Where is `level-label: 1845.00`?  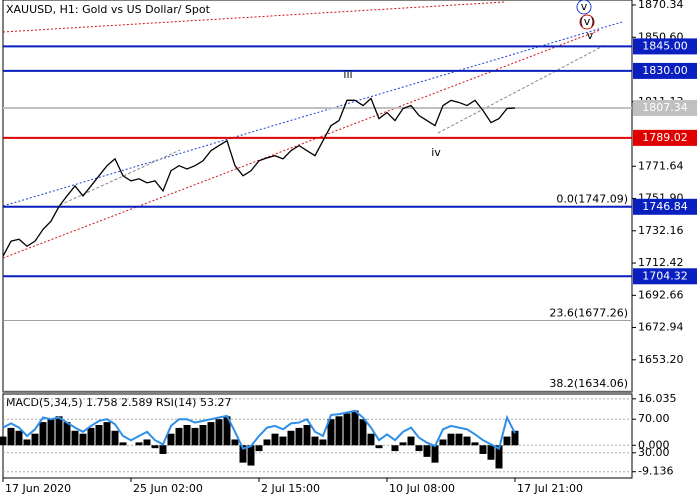 level-label: 1845.00 is located at coordinates (665, 45).